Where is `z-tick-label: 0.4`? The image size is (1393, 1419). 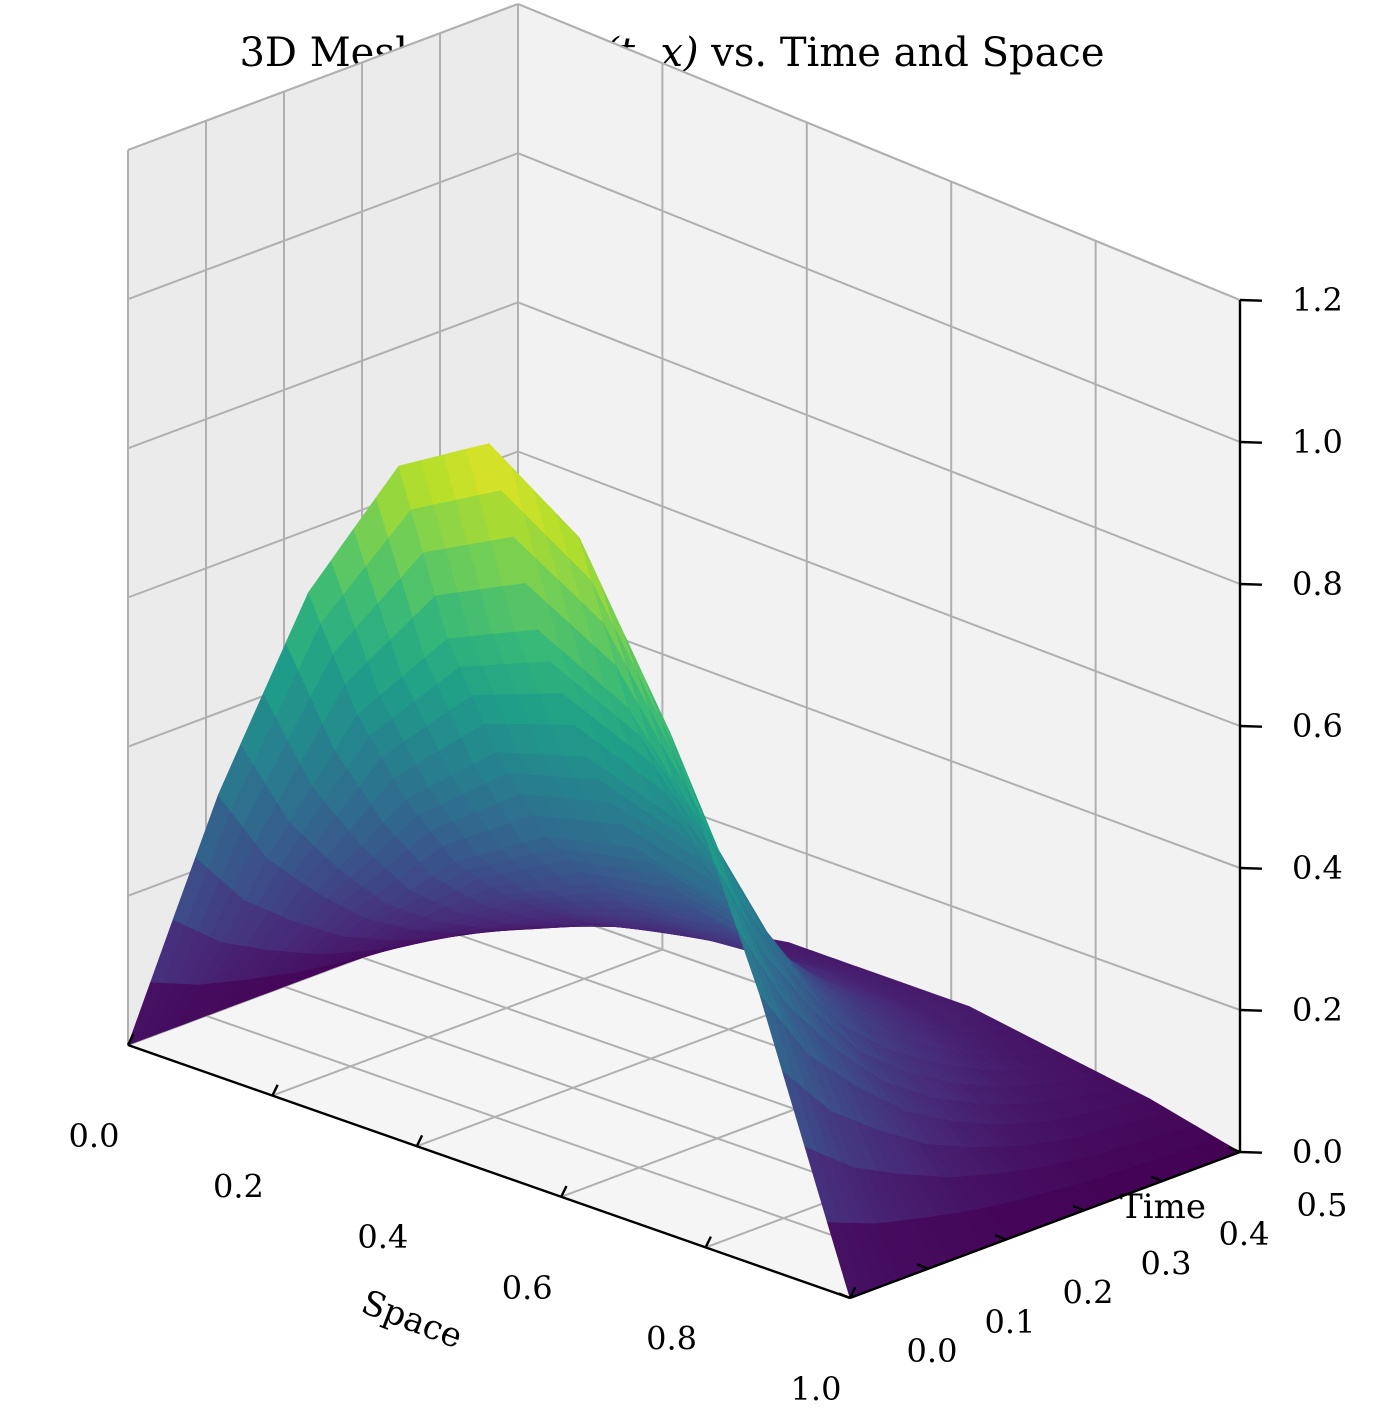 z-tick-label: 0.4 is located at coordinates (1317, 868).